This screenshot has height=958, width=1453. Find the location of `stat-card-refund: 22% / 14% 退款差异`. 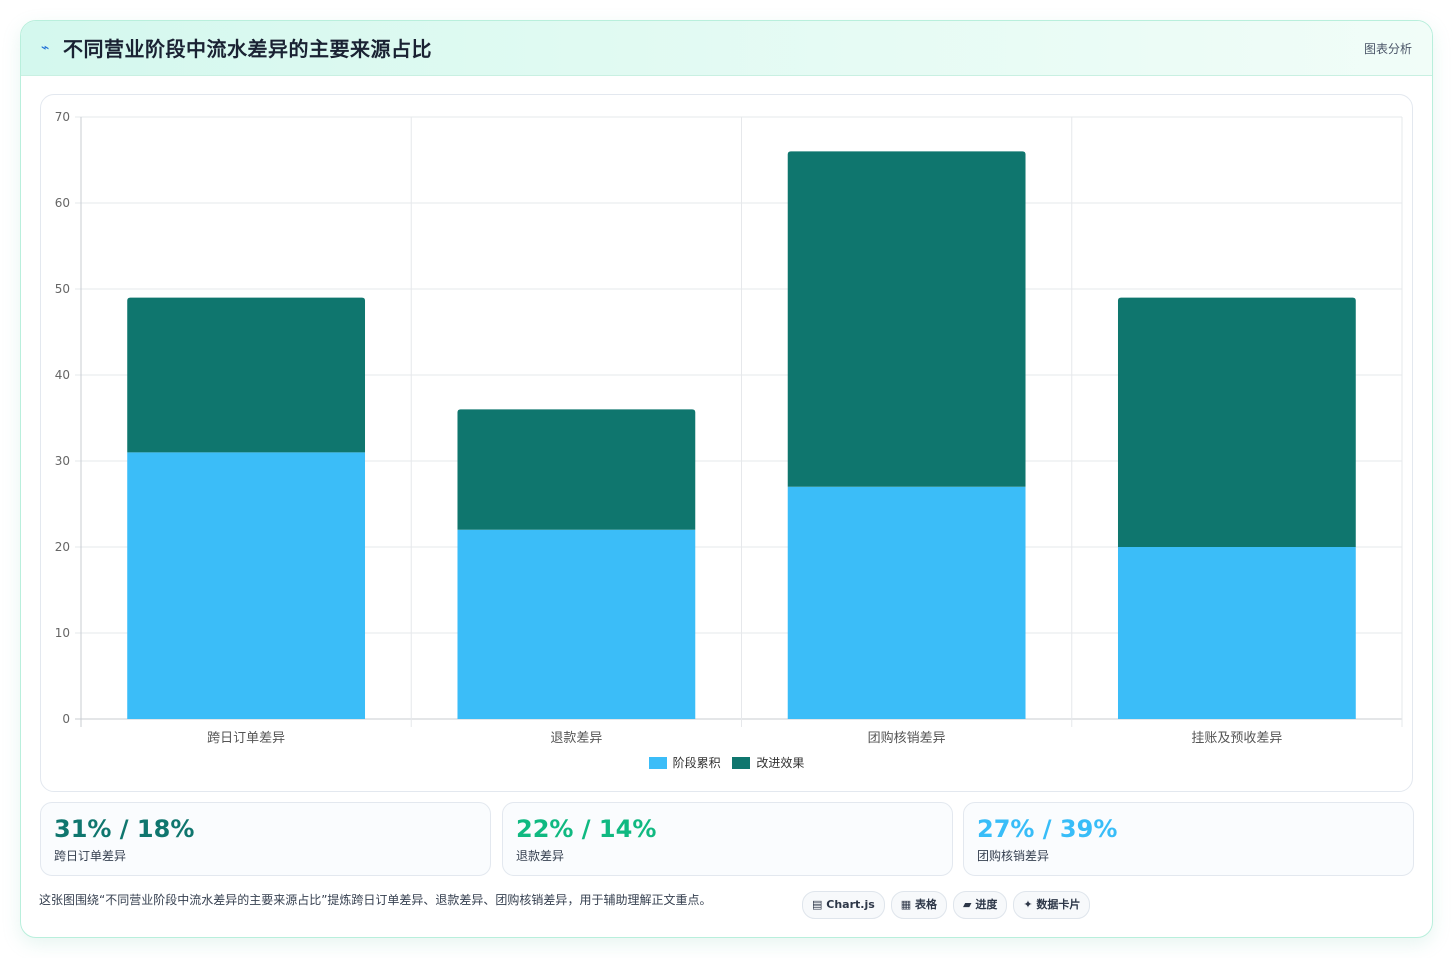

stat-card-refund: 22% / 14% 退款差异 is located at coordinates (727, 839).